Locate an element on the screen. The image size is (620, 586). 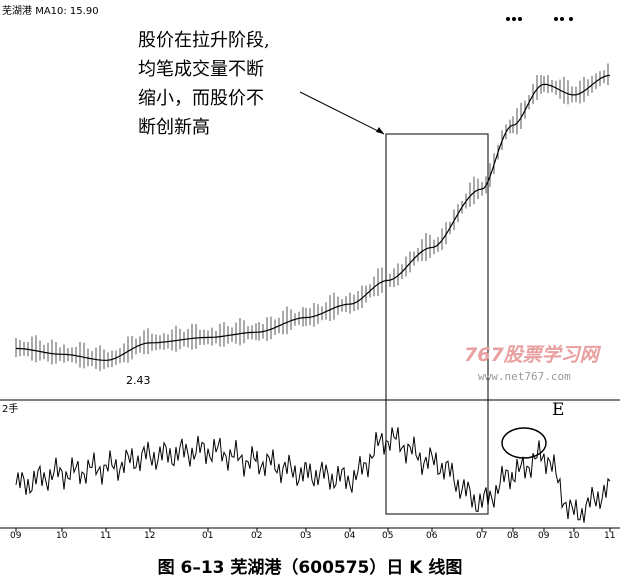
e-marker-label: E is located at coordinates (558, 410).